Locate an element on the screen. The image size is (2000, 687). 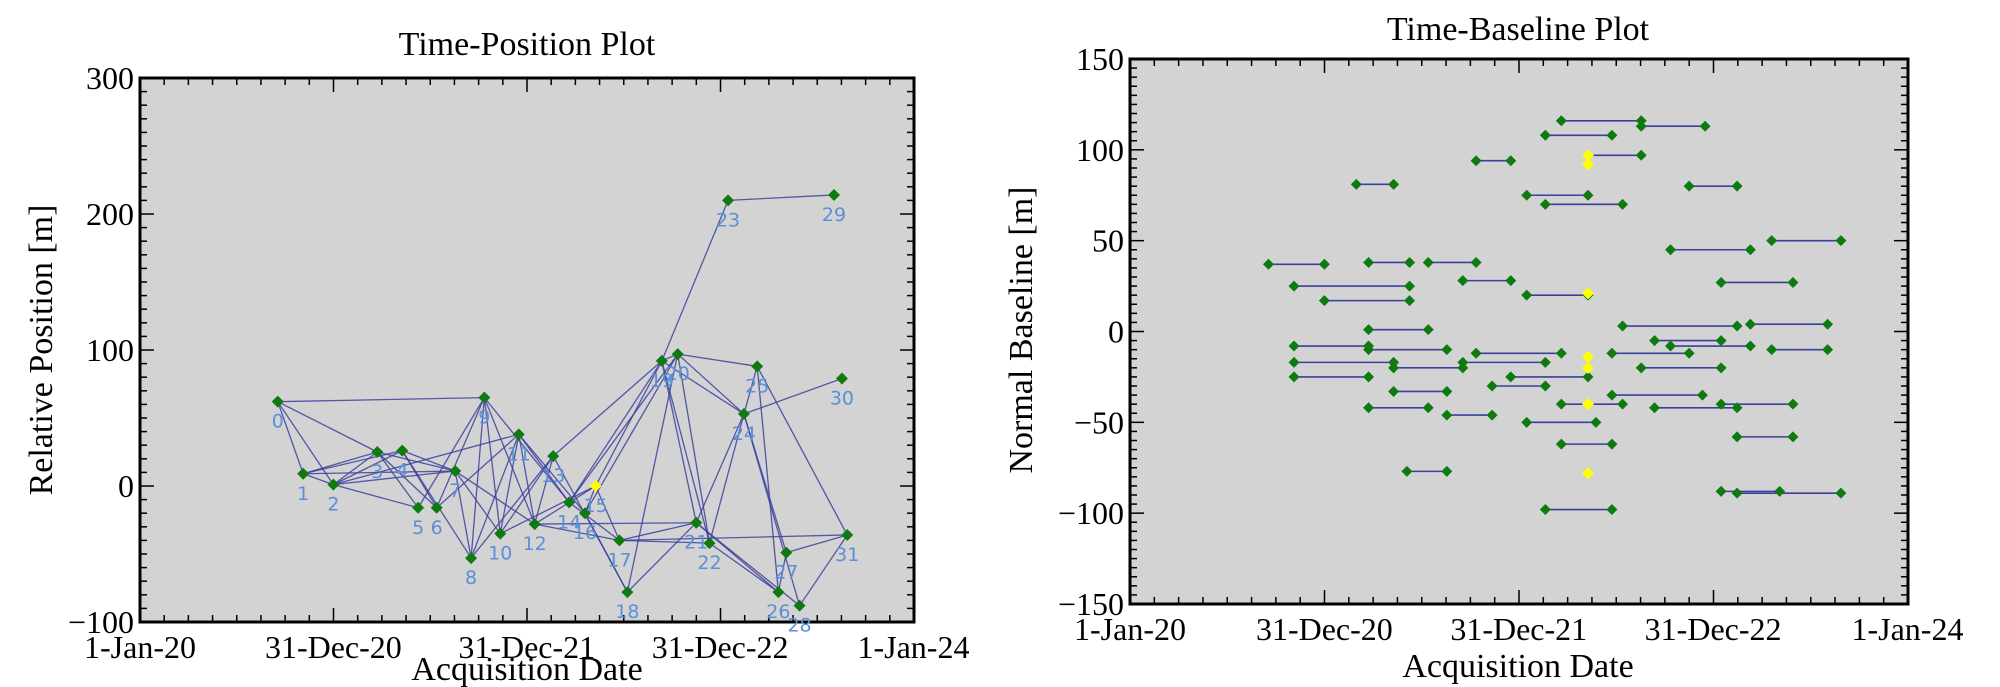
acquisition-label: 20 is located at coordinates (678, 374).